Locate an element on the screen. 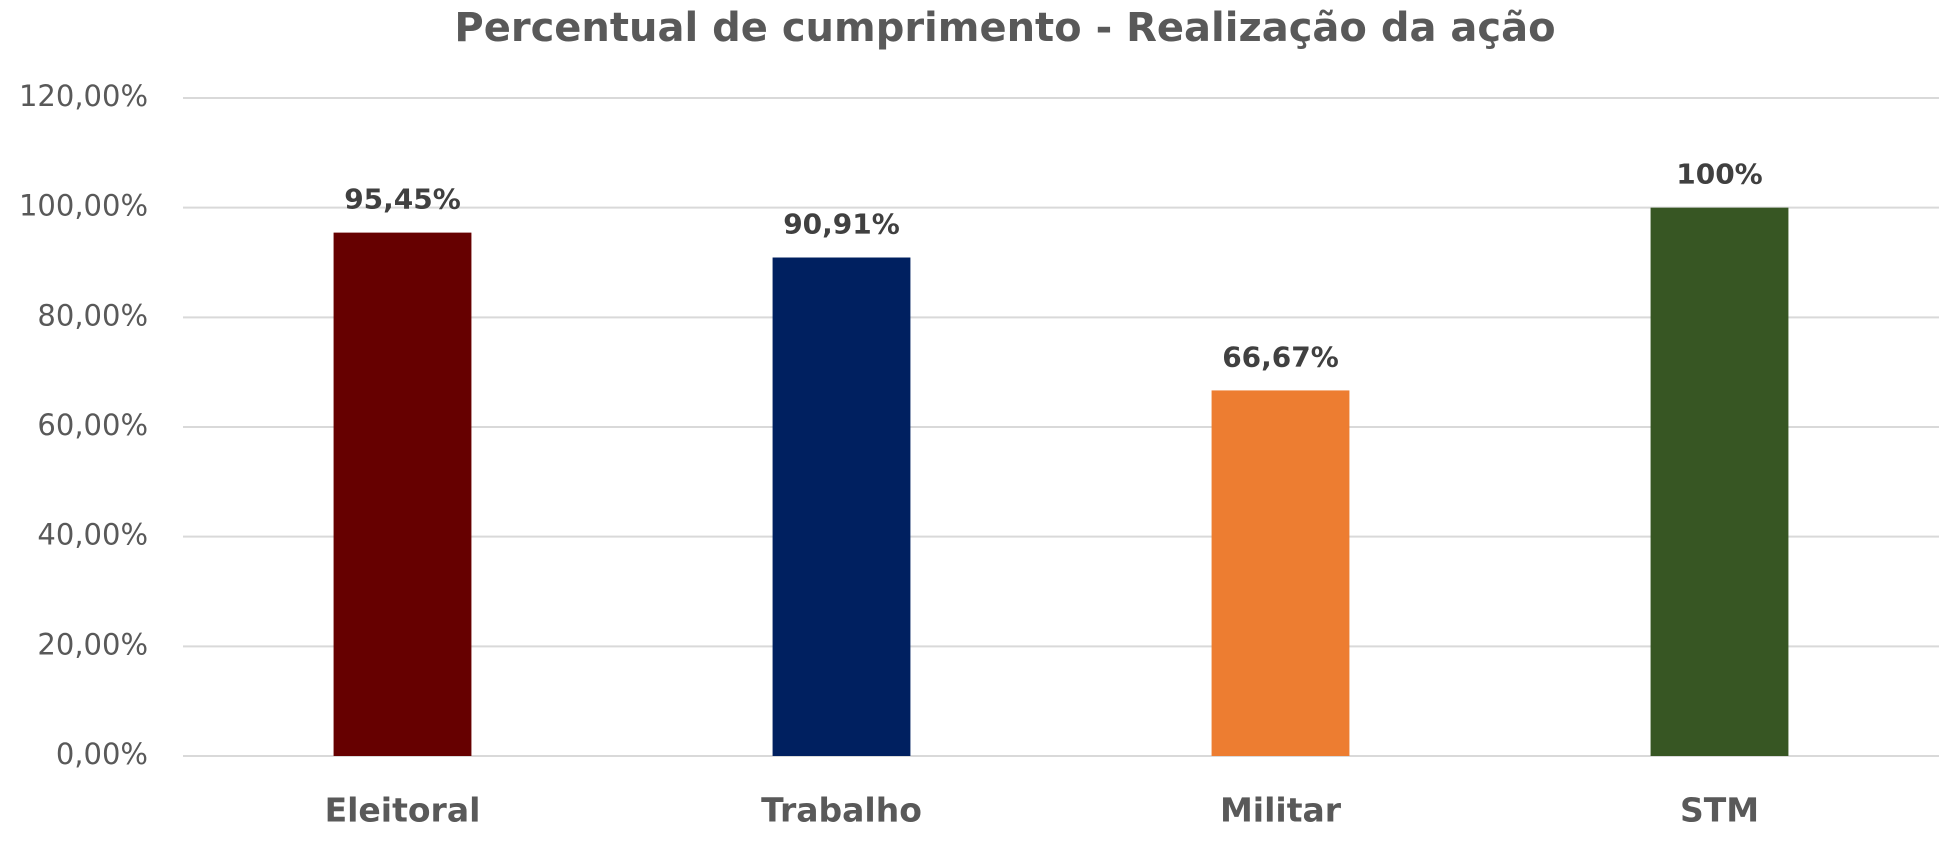 This screenshot has width=1939, height=844. value-label: 95,45% is located at coordinates (402, 199).